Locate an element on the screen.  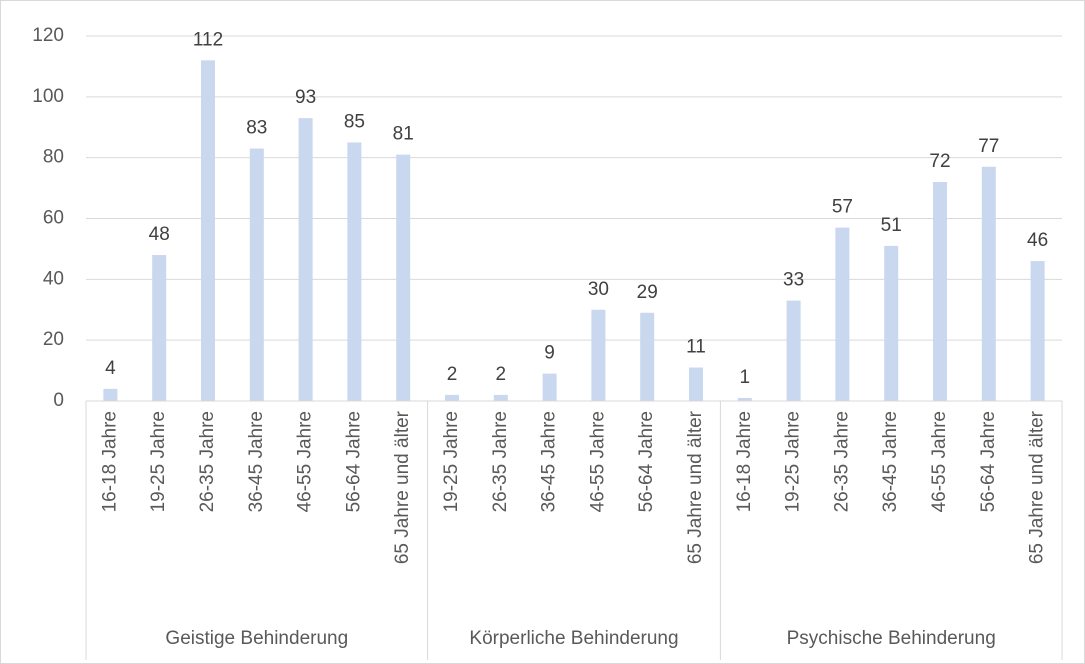
data-label: 93 is located at coordinates (305, 97).